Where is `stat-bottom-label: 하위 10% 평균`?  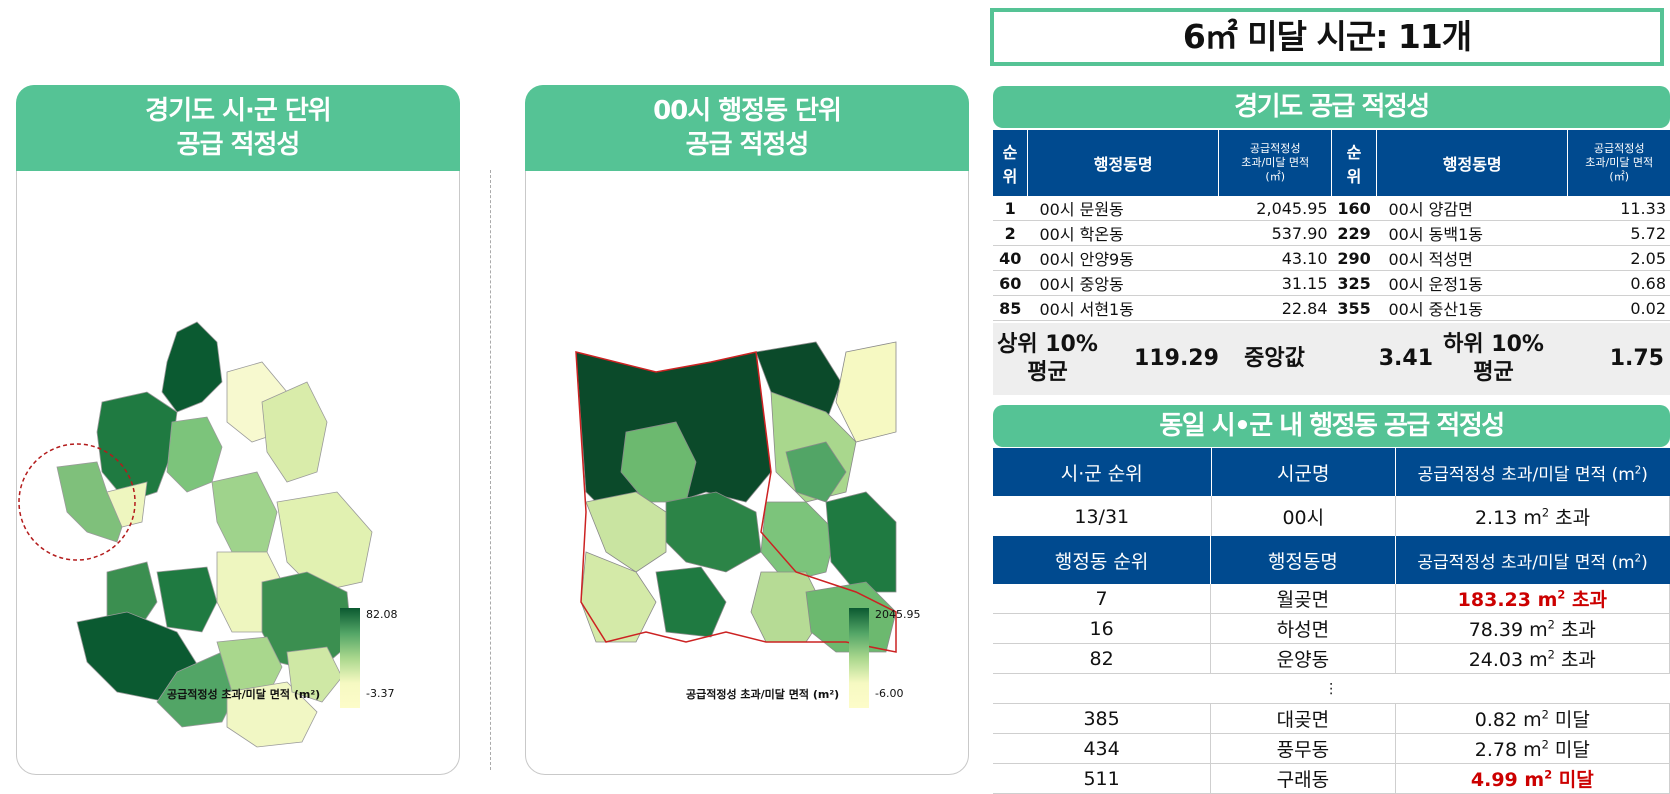 stat-bottom-label: 하위 10% 평균 is located at coordinates (1493, 358).